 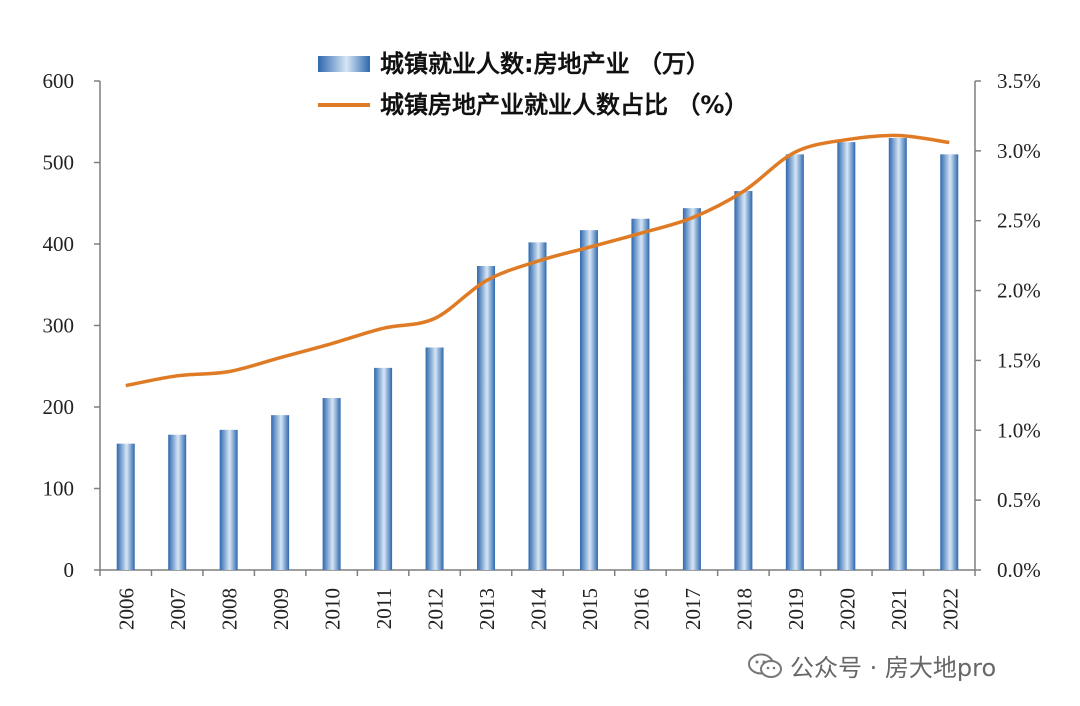 I want to click on x-tick-label: 2016, so click(x=641, y=609).